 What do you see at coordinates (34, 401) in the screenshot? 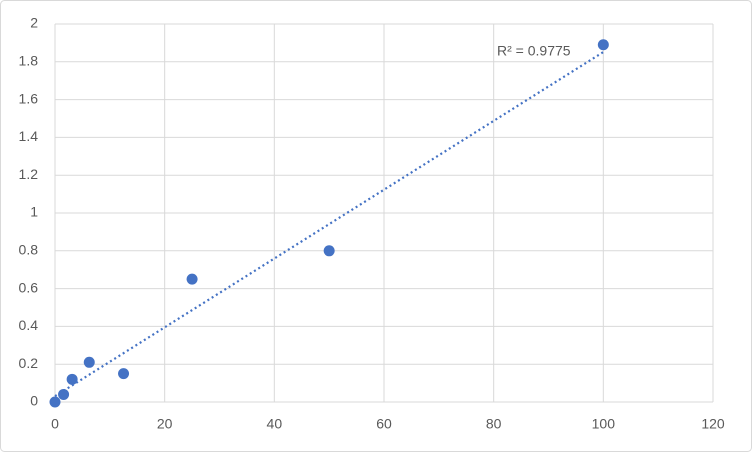
I see `y-tick-label: 0` at bounding box center [34, 401].